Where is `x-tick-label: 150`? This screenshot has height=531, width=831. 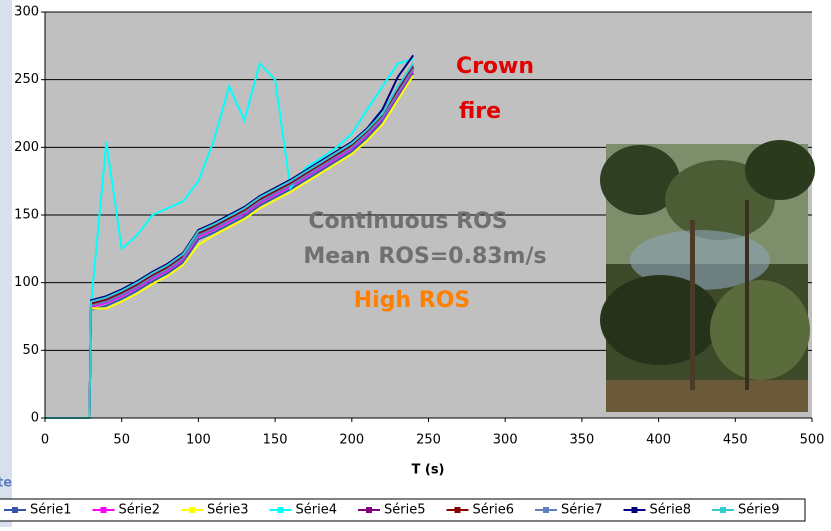
x-tick-label: 150 is located at coordinates (275, 440).